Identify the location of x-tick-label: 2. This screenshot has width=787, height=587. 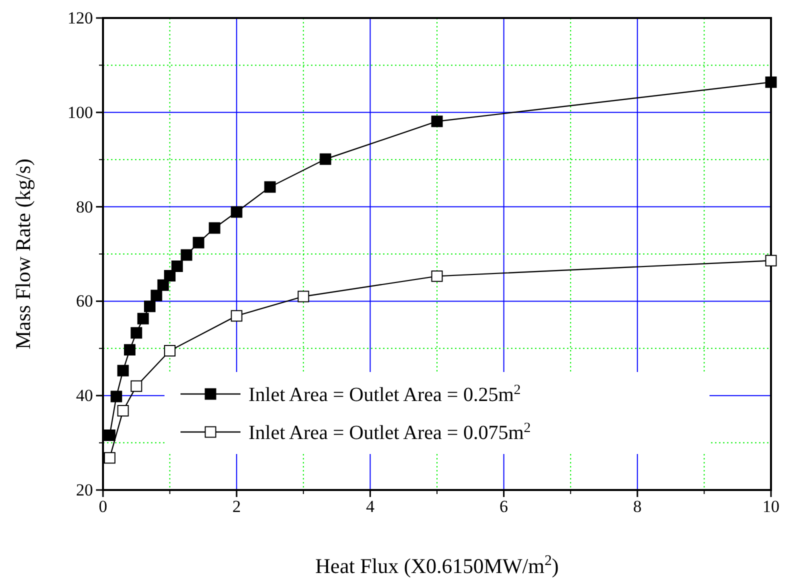
(236, 506).